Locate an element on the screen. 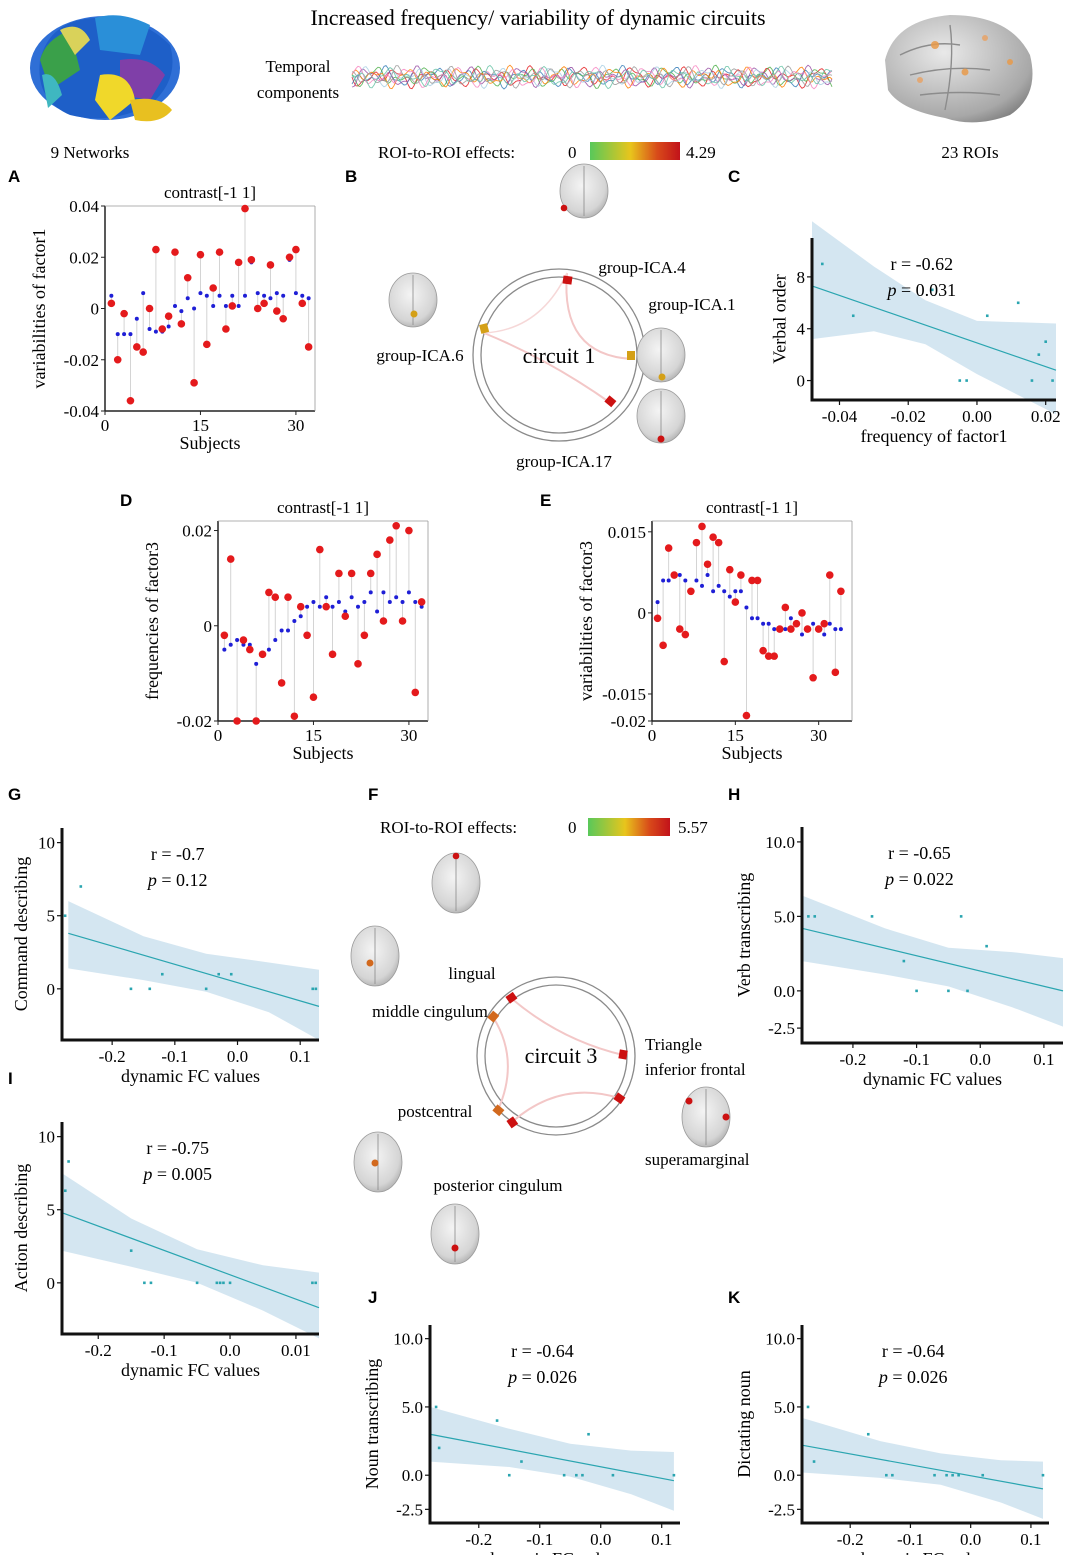  y-tick-label: -0.02 is located at coordinates (194, 721).